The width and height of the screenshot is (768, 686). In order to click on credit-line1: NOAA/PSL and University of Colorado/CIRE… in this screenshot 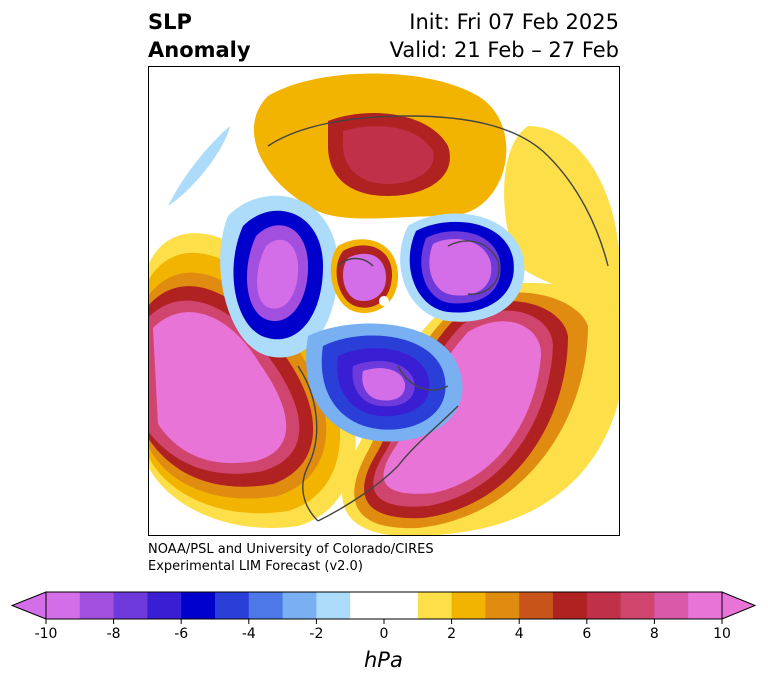, I will do `click(291, 549)`.